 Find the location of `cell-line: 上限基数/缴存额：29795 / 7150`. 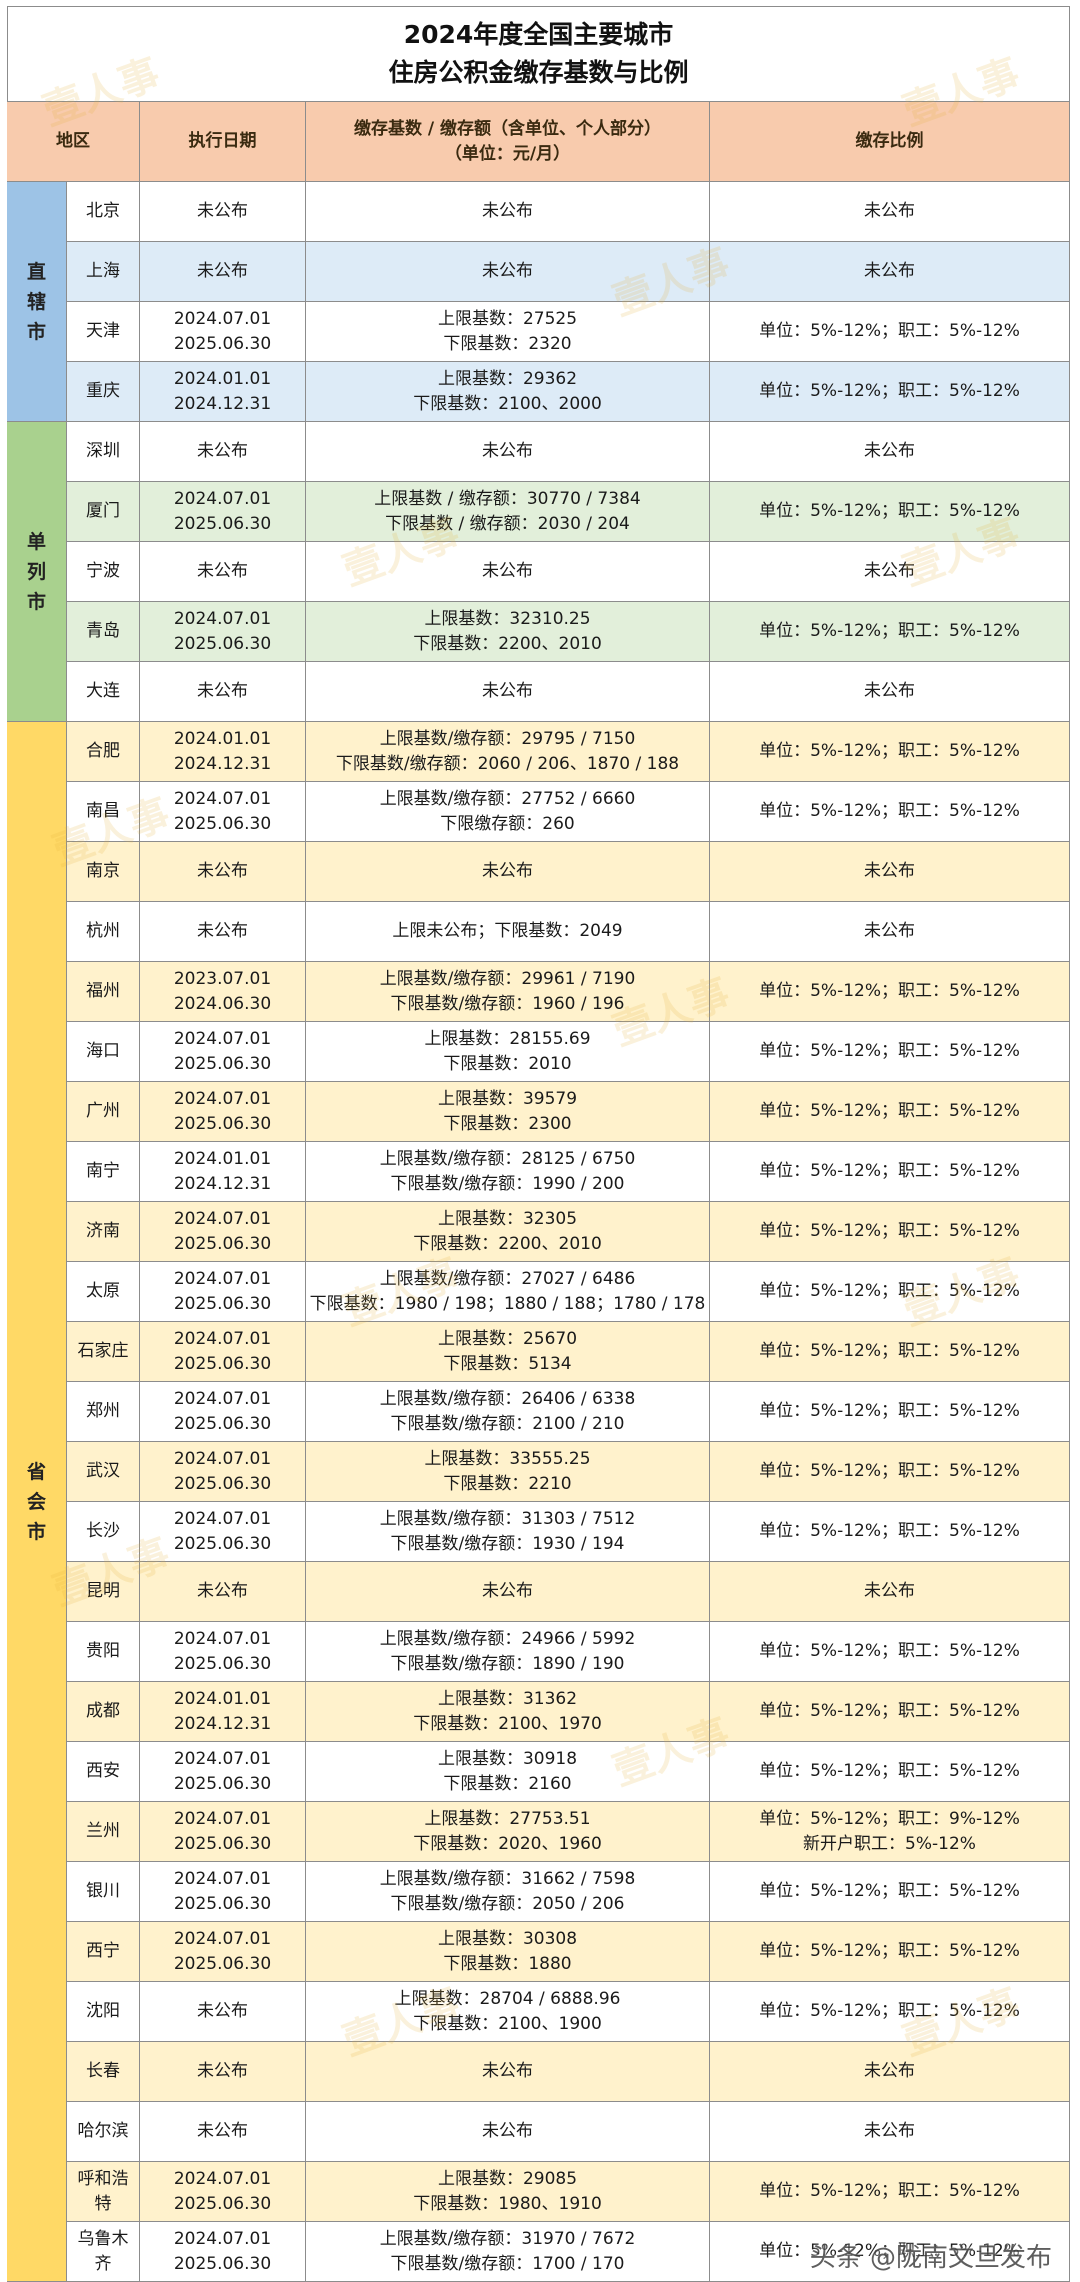

cell-line: 上限基数/缴存额：29795 / 7150 is located at coordinates (507, 738).